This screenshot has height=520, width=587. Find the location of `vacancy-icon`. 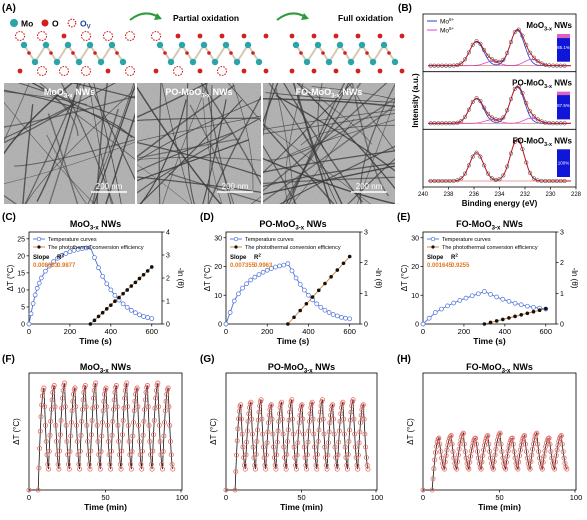

vacancy-icon is located at coordinates (130, 71).